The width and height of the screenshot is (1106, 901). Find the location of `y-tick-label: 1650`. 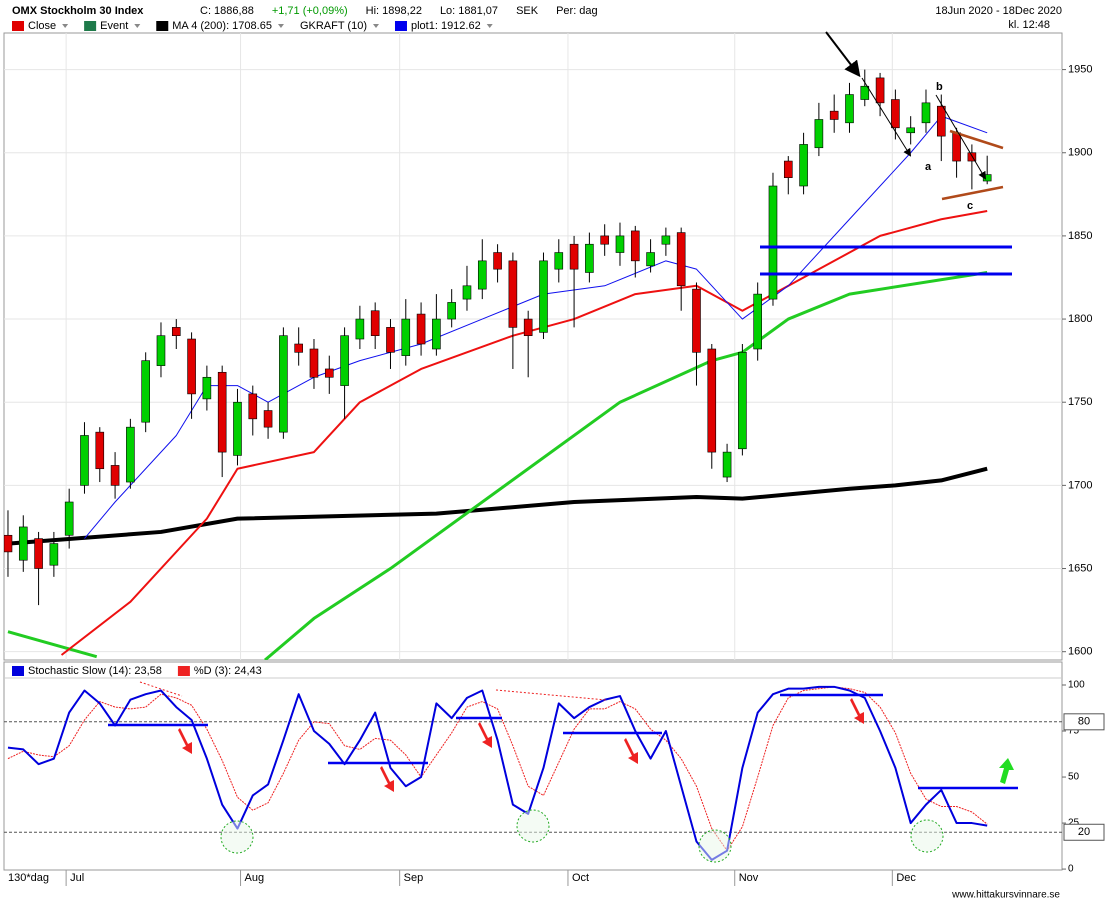

y-tick-label: 1650 is located at coordinates (1080, 568).